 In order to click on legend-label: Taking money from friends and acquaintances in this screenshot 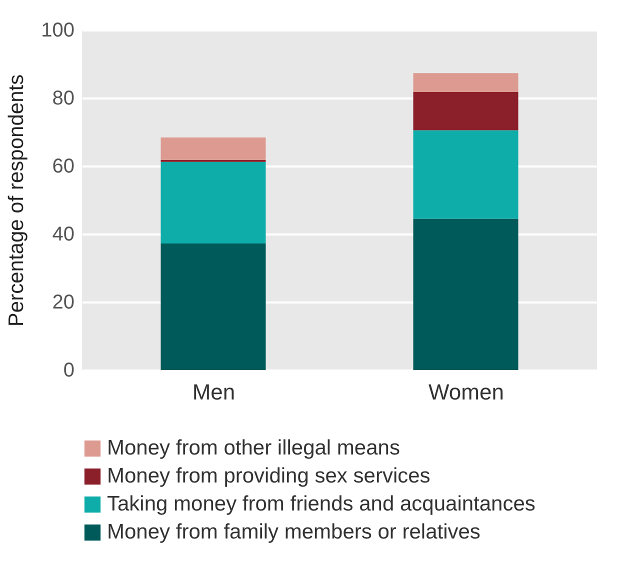, I will do `click(321, 504)`.